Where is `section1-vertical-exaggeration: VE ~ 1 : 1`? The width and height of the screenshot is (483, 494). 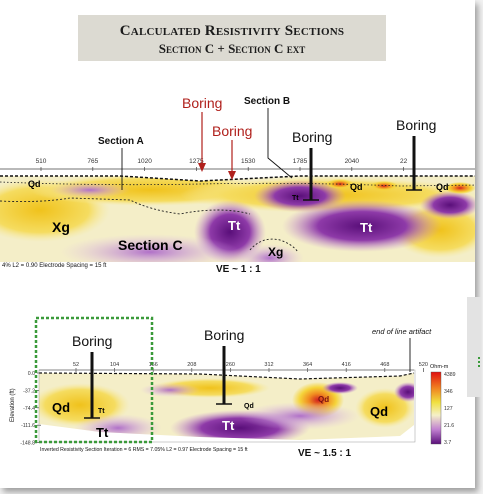 section1-vertical-exaggeration: VE ~ 1 : 1 is located at coordinates (238, 269).